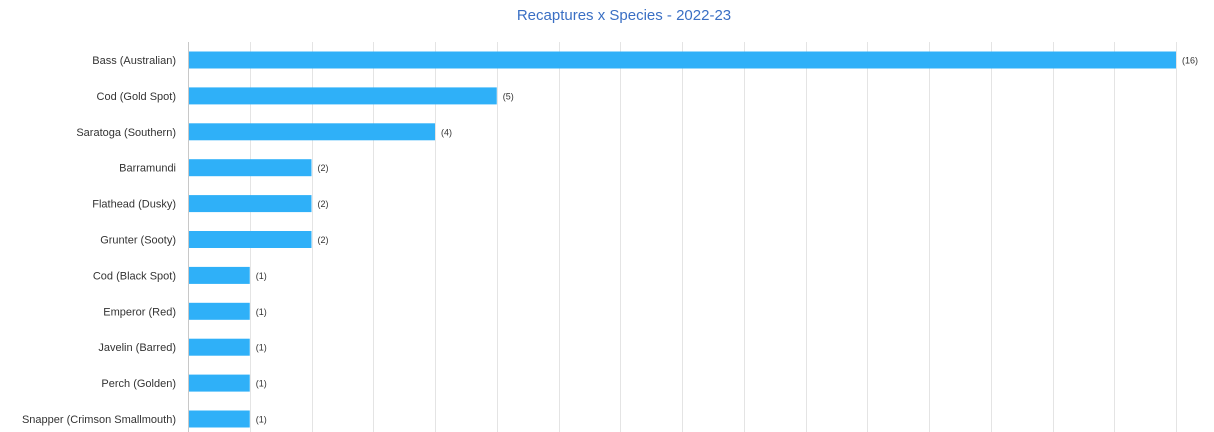 The width and height of the screenshot is (1214, 432). Describe the element at coordinates (126, 133) in the screenshot. I see `category-label: Saratoga (Southern)` at that location.